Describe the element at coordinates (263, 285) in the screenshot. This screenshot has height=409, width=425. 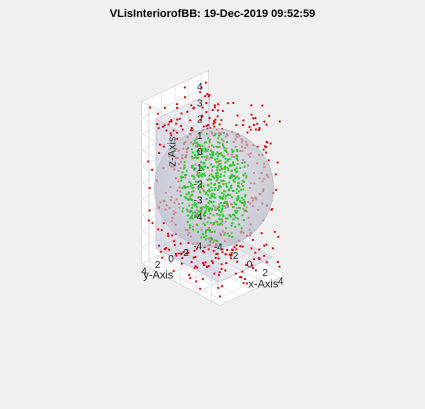
I see `x-axis-label: x-Axis` at that location.